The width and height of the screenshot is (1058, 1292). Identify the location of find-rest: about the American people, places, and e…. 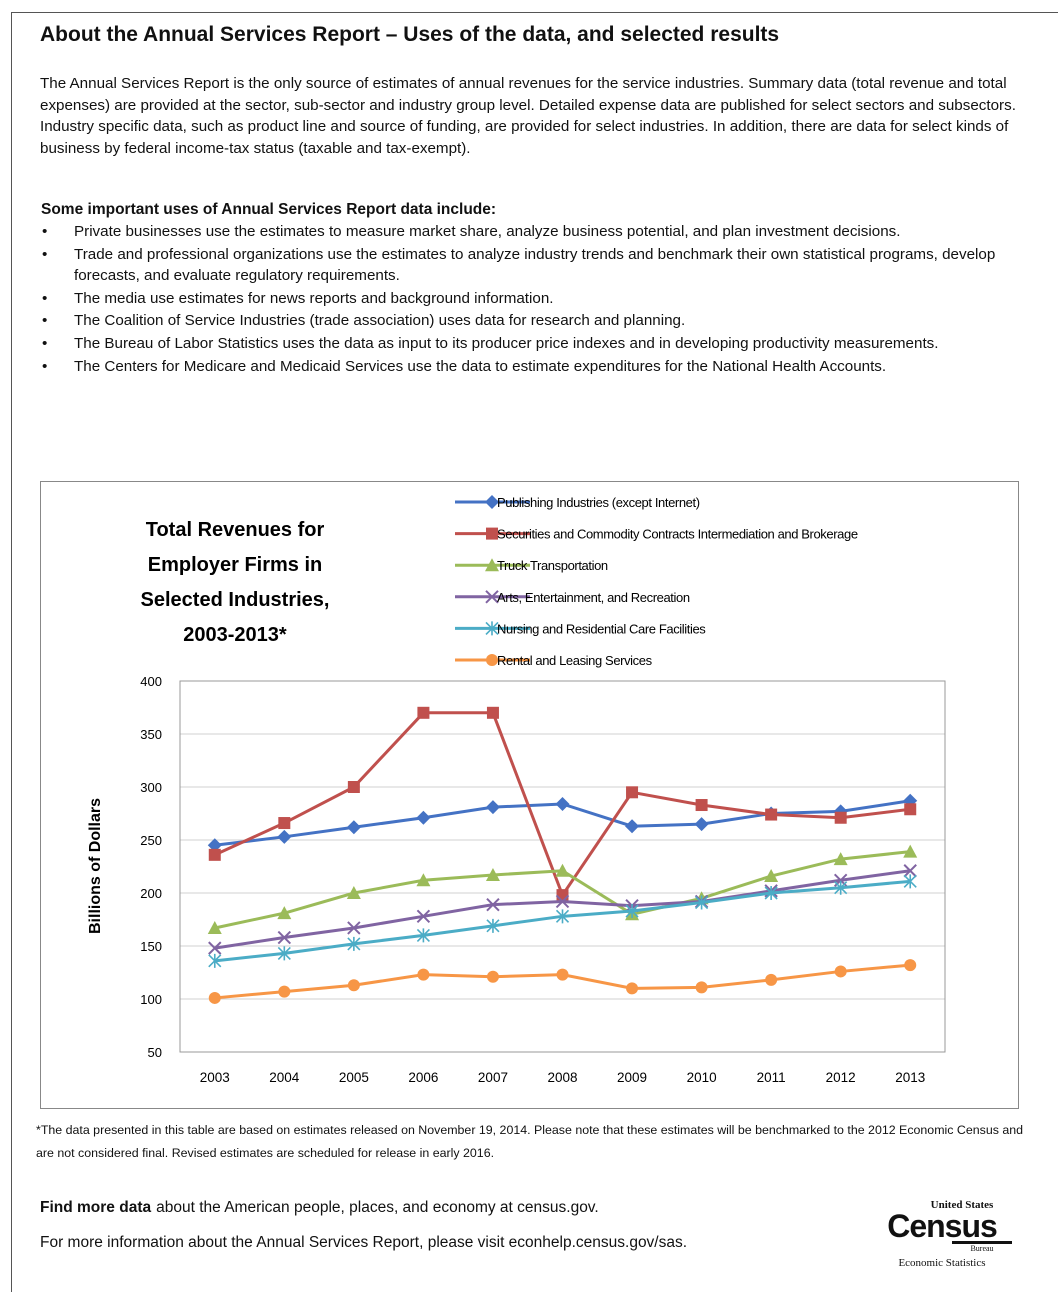
(377, 1207).